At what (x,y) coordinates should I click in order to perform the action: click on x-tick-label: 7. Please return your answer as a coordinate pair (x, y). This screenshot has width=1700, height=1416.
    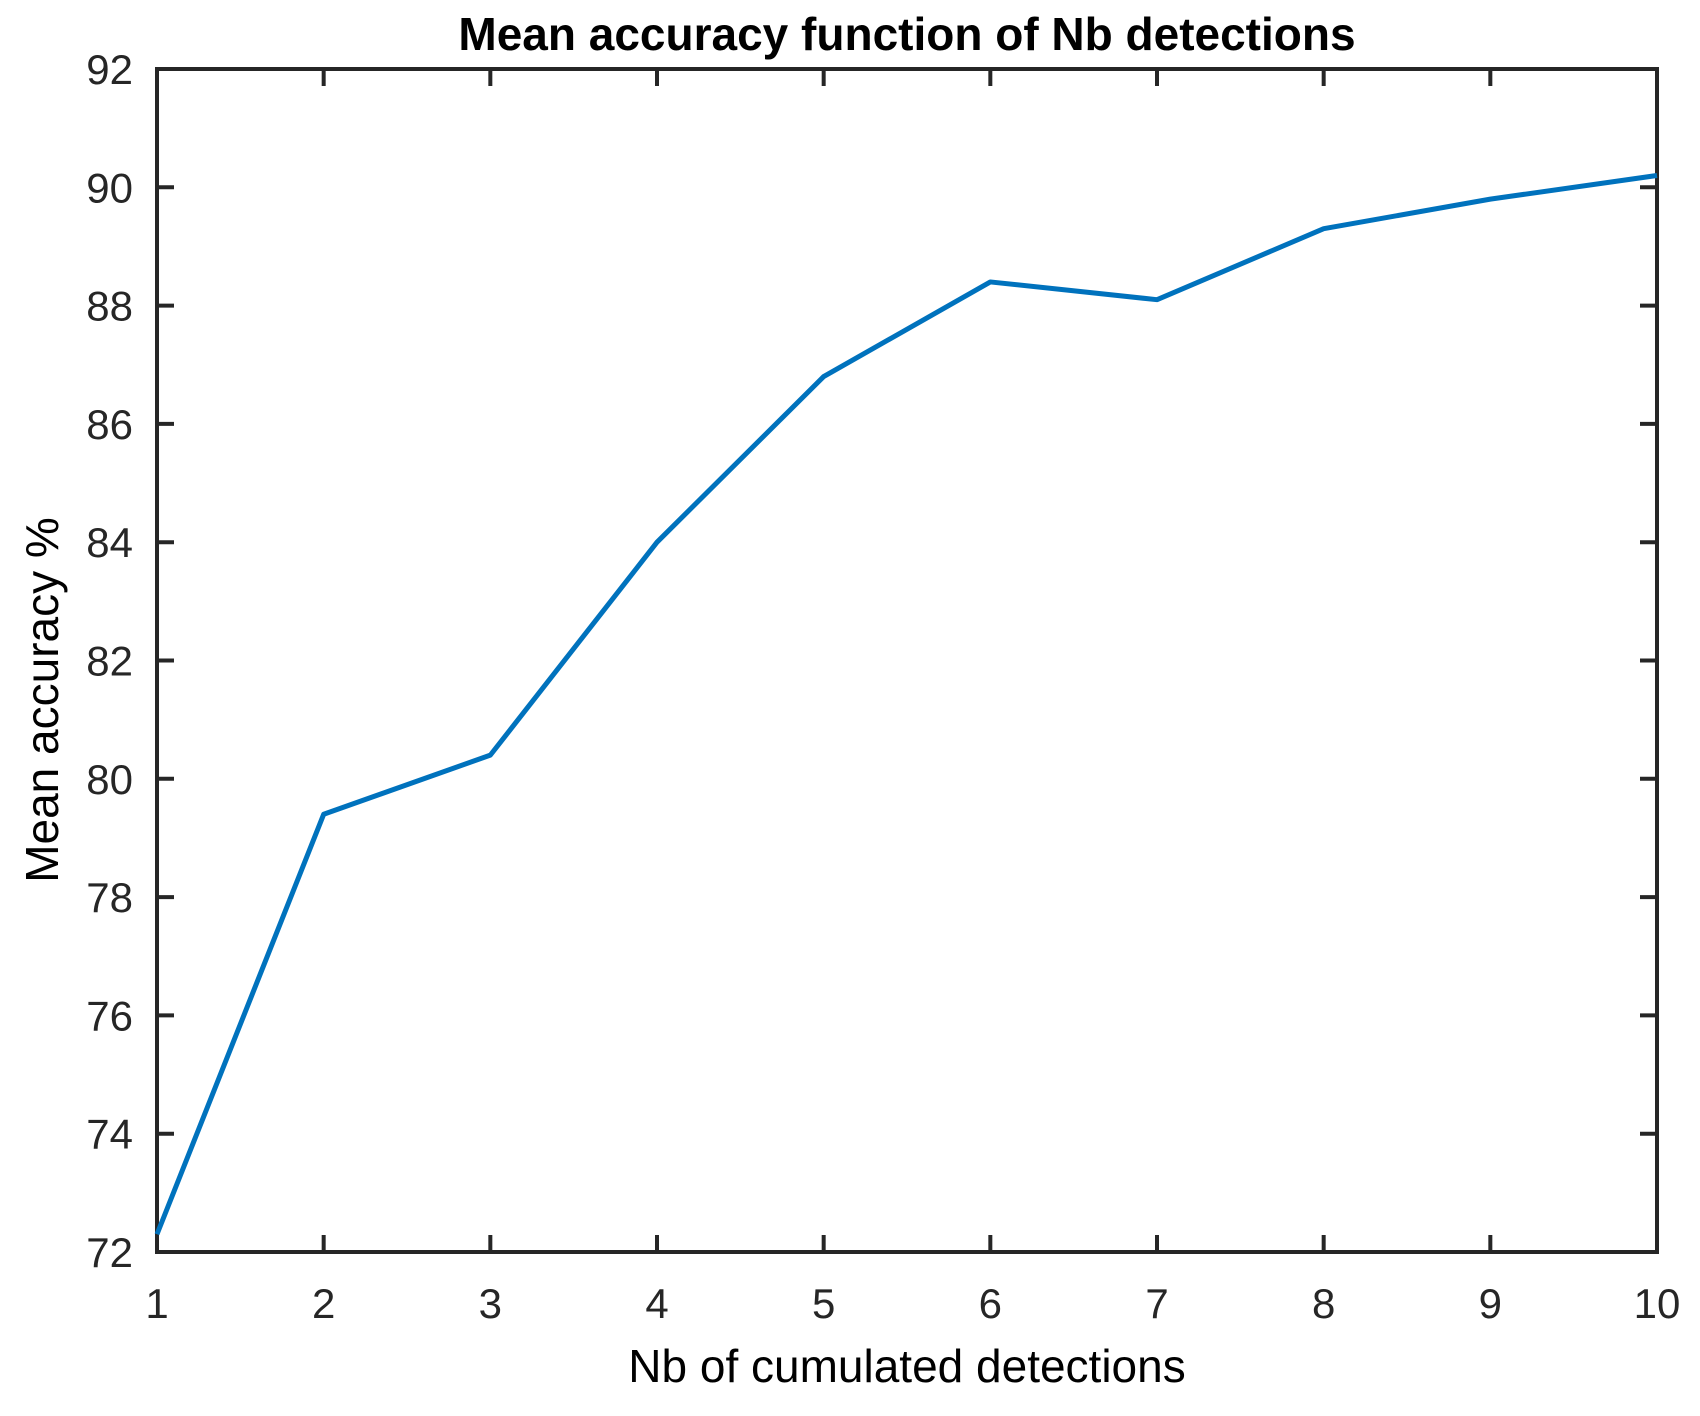
    Looking at the image, I should click on (1156, 1303).